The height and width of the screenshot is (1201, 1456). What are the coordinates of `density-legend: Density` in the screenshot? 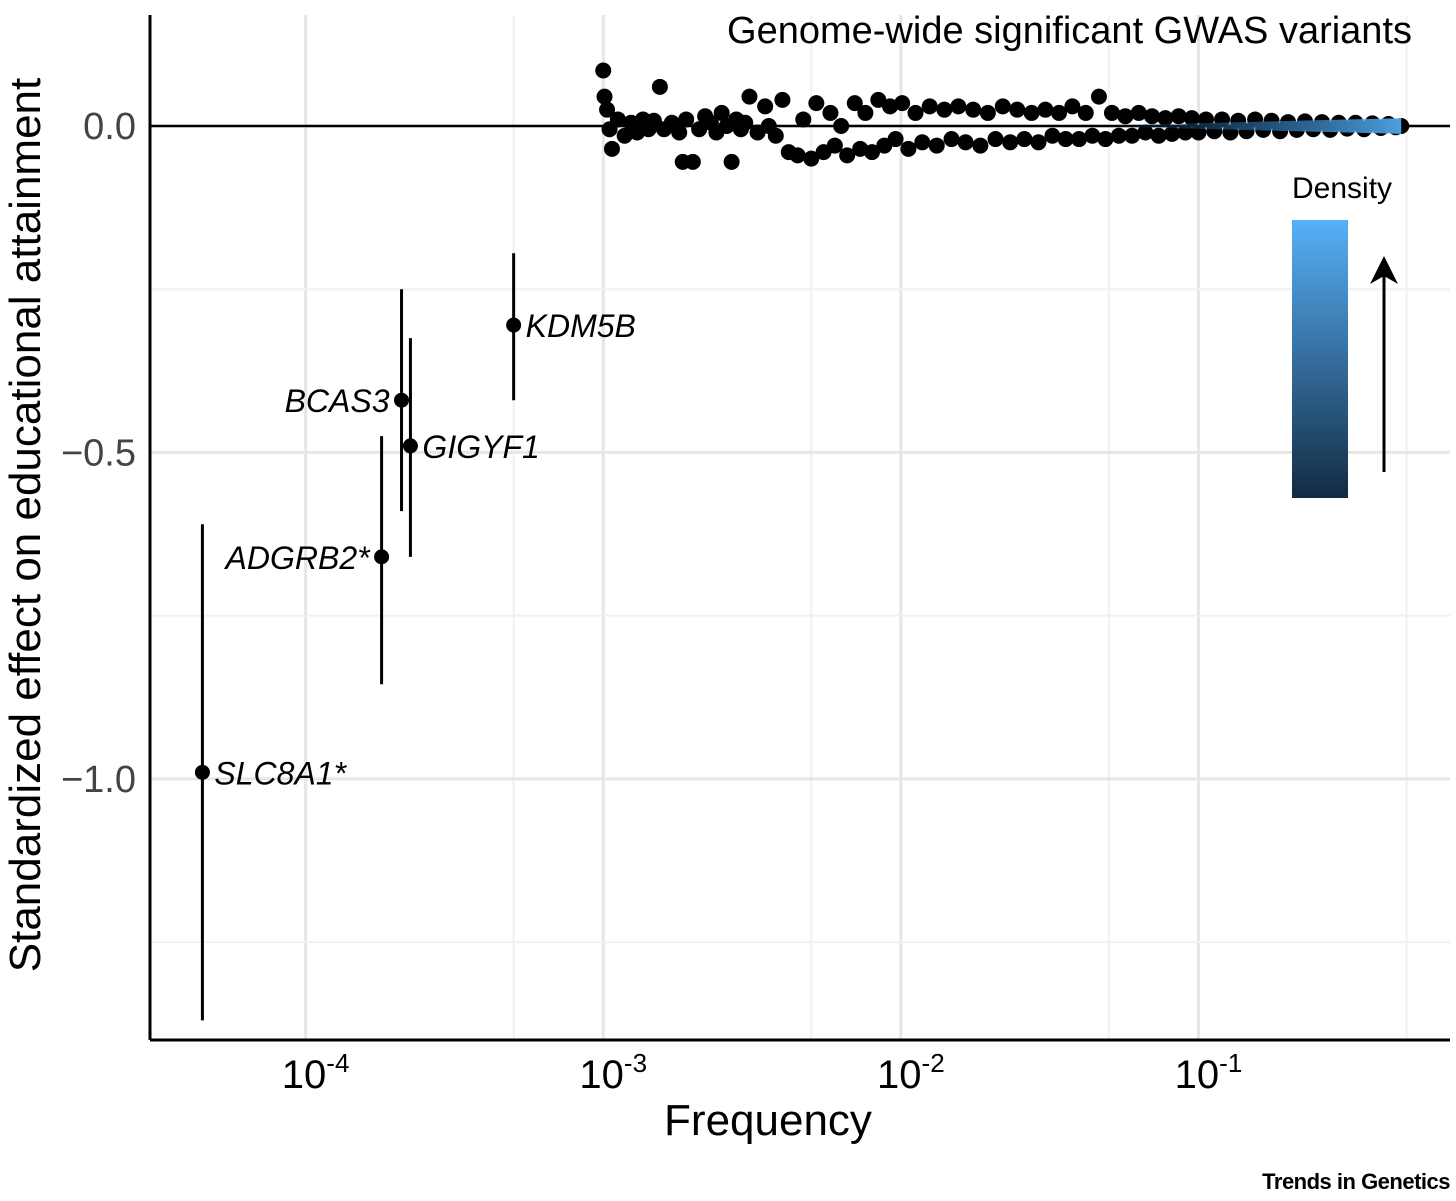 It's located at (1345, 335).